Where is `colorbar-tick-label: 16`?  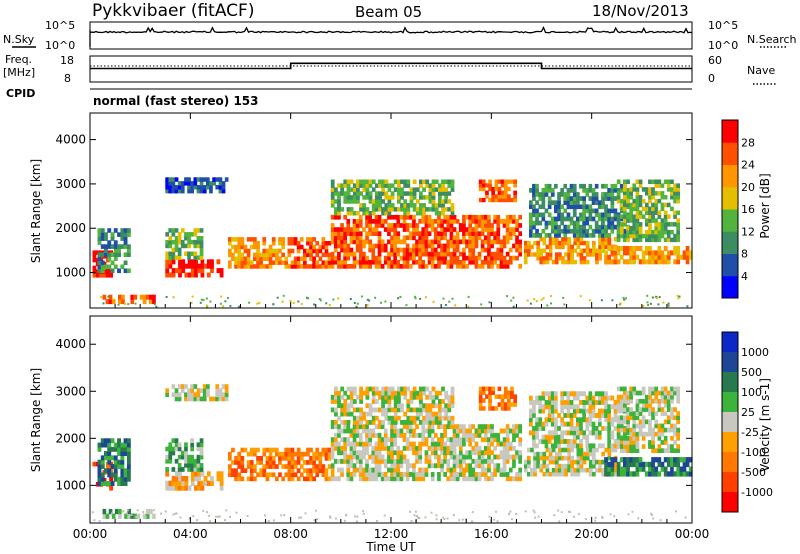
colorbar-tick-label: 16 is located at coordinates (748, 209).